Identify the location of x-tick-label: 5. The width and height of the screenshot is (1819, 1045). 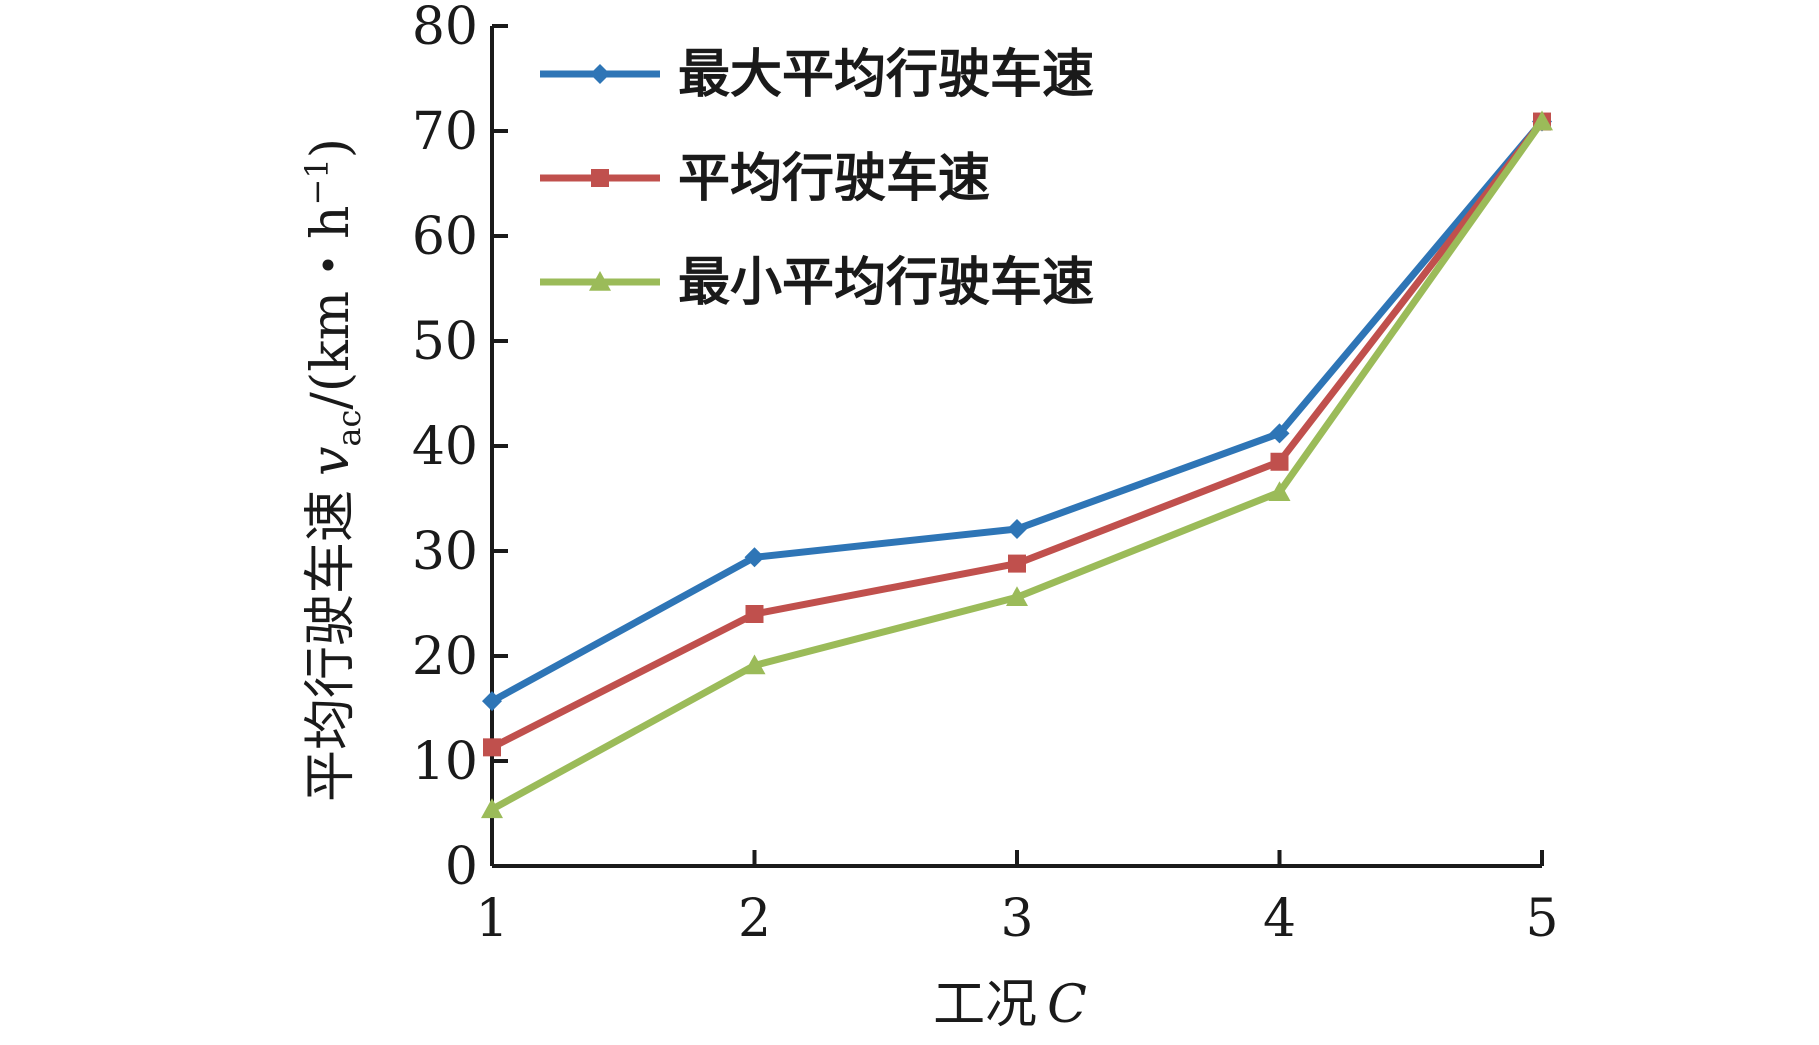
(1541, 919).